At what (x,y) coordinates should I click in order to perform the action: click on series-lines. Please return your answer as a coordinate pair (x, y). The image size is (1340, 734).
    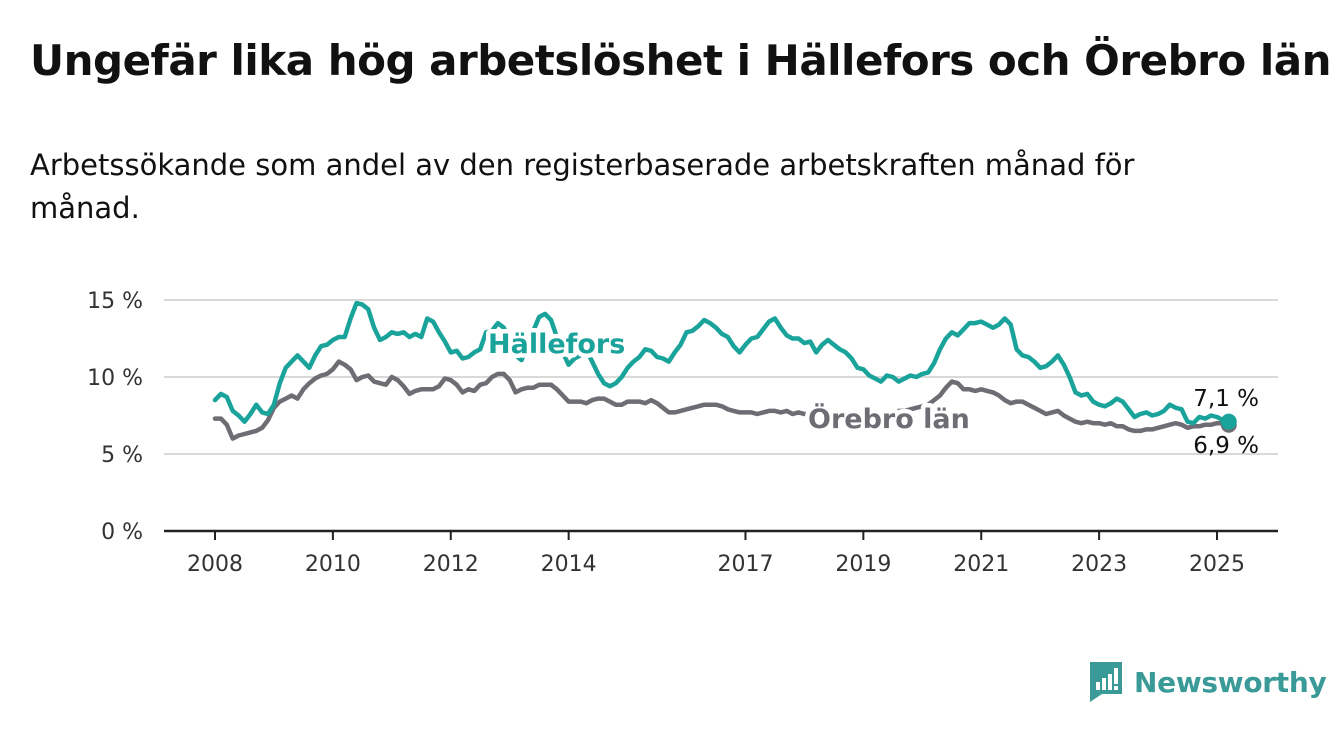
    Looking at the image, I should click on (724, 370).